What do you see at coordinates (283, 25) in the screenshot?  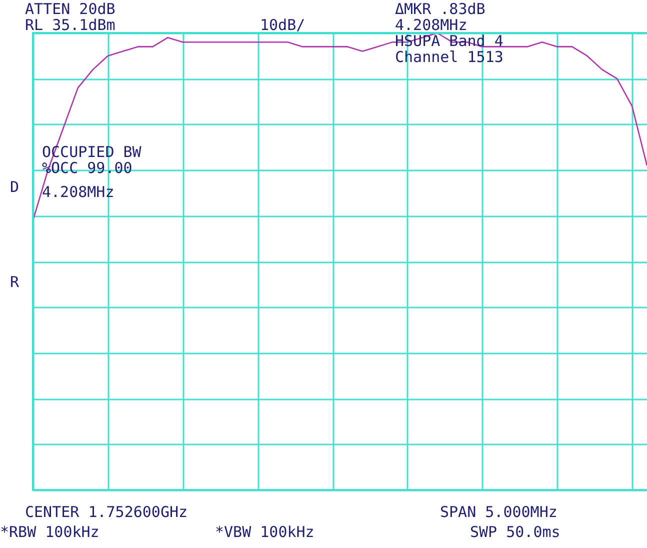 I see `annotation: 10dB/` at bounding box center [283, 25].